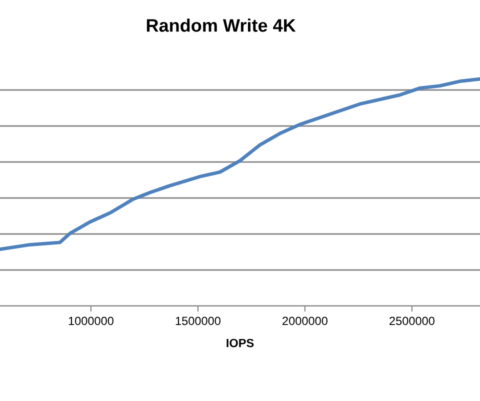  Describe the element at coordinates (412, 321) in the screenshot. I see `x-tick-label: 2500000` at that location.